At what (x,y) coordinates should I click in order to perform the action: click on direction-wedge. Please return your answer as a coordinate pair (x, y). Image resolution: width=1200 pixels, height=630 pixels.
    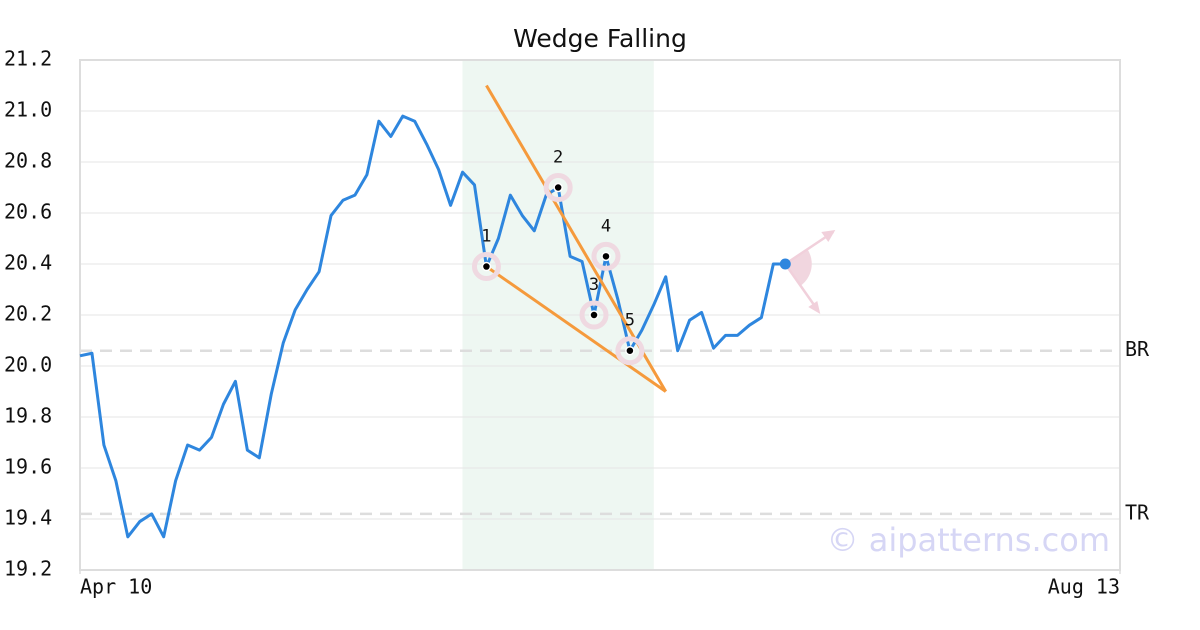
    Looking at the image, I should click on (798, 267).